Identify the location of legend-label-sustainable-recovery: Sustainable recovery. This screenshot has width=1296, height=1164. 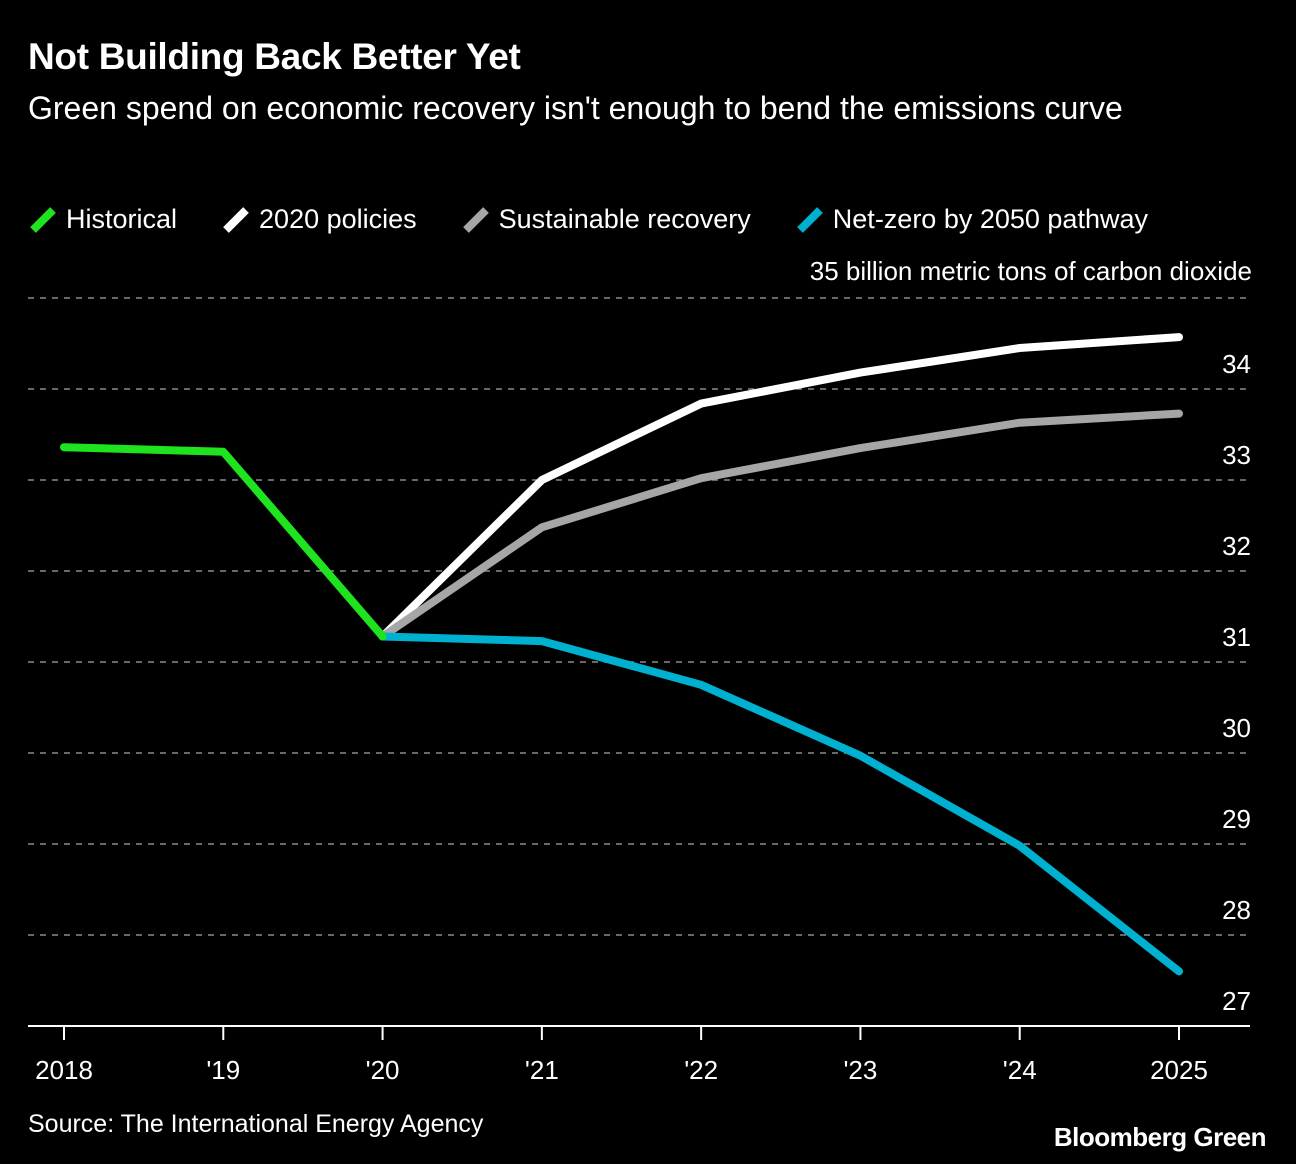
(624, 219).